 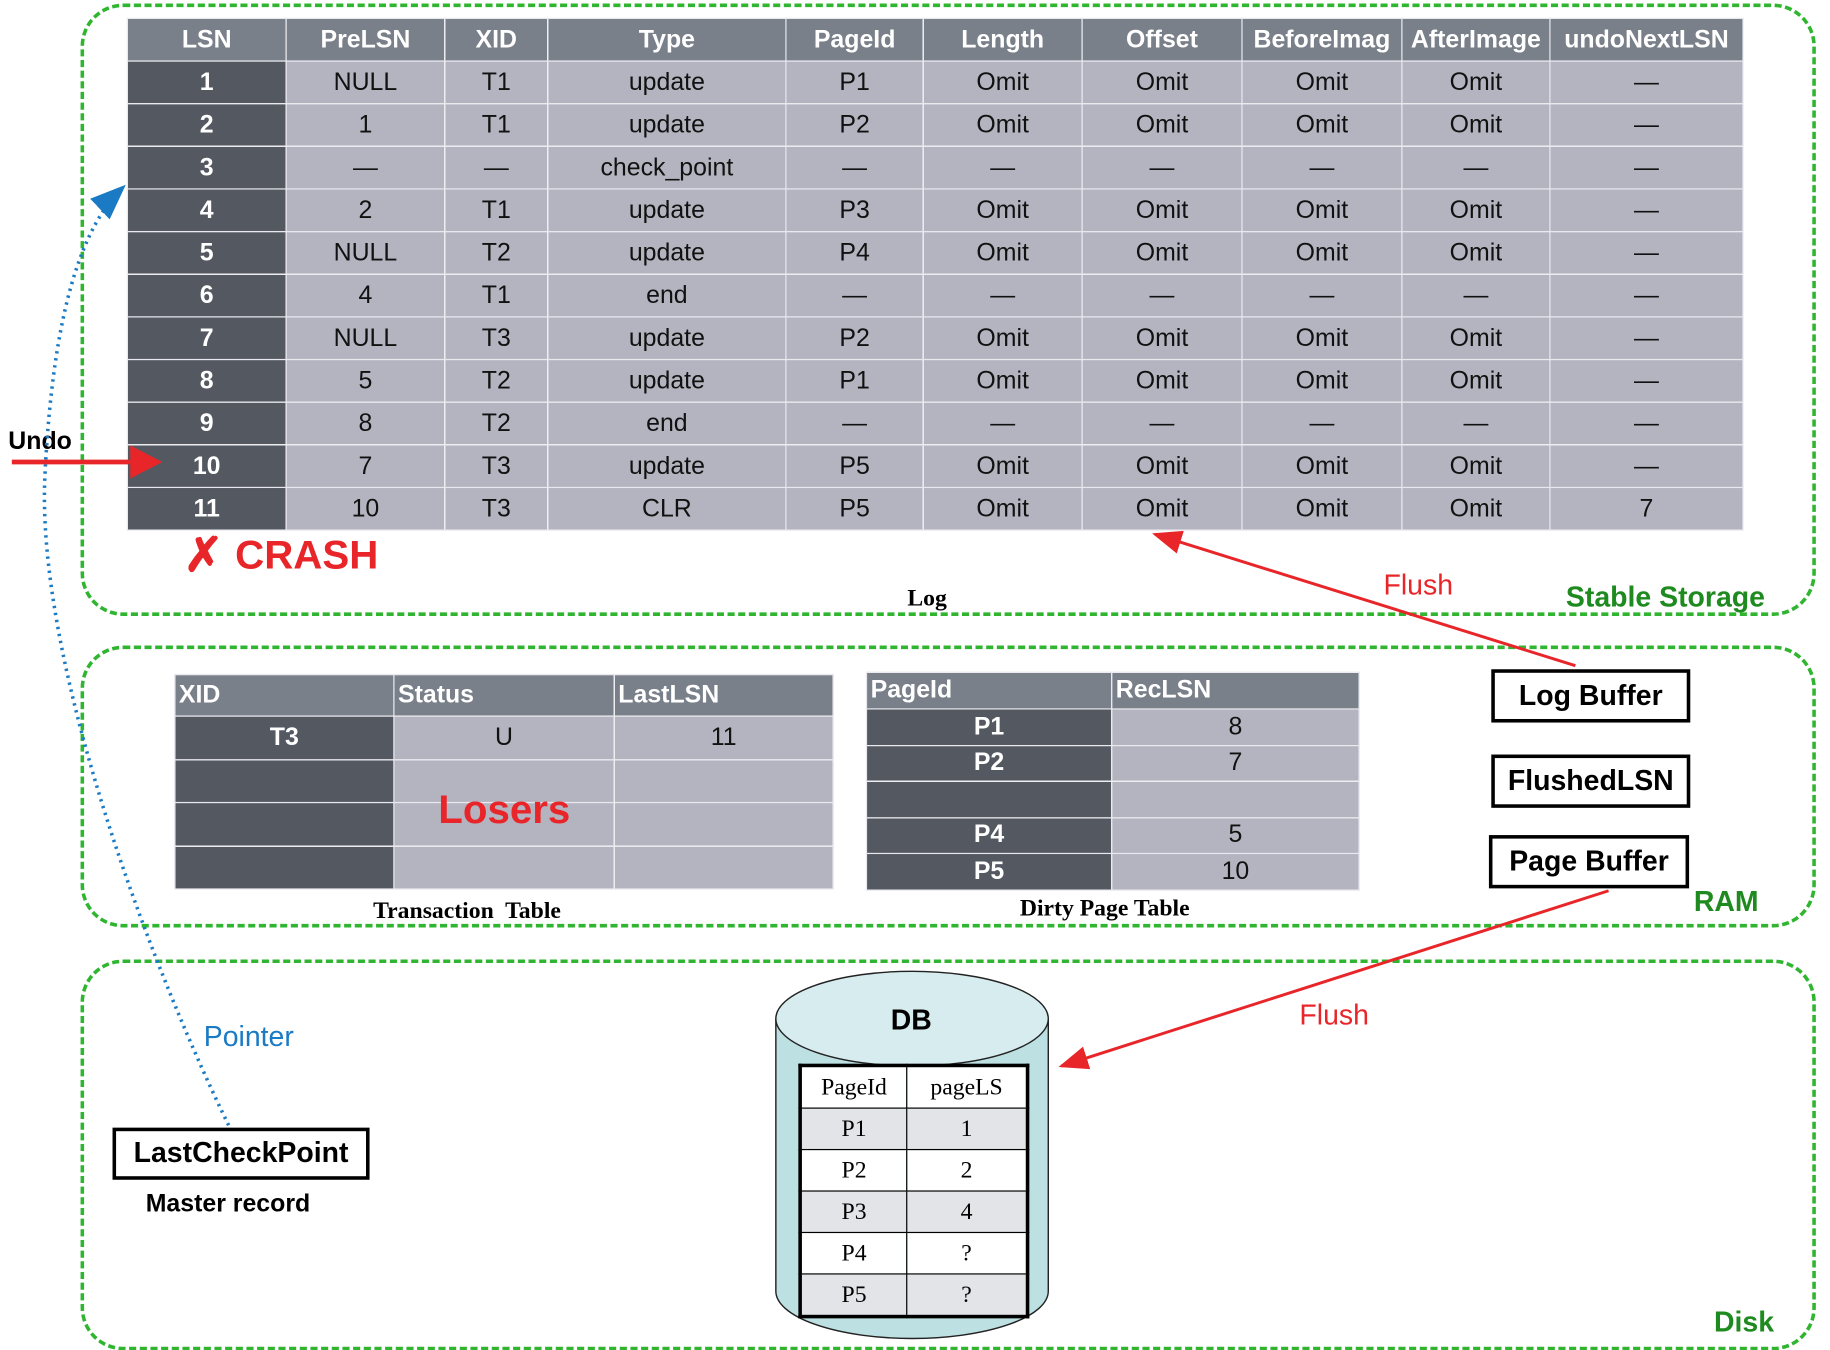 I want to click on table-cell: P2, so click(x=989, y=763).